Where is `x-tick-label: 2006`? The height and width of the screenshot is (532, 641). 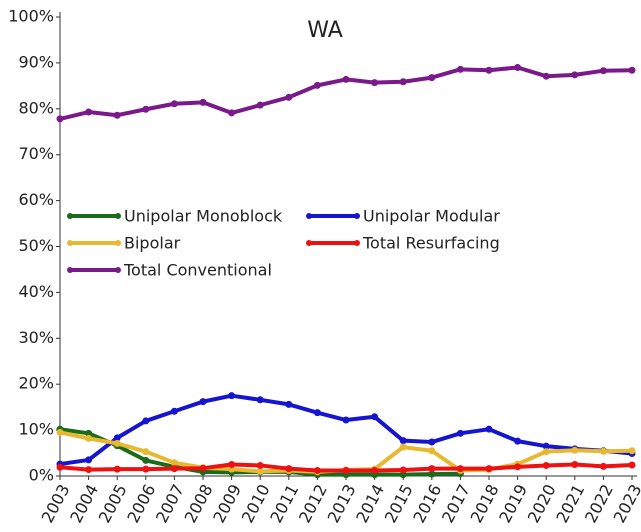
x-tick-label: 2006 is located at coordinates (141, 503).